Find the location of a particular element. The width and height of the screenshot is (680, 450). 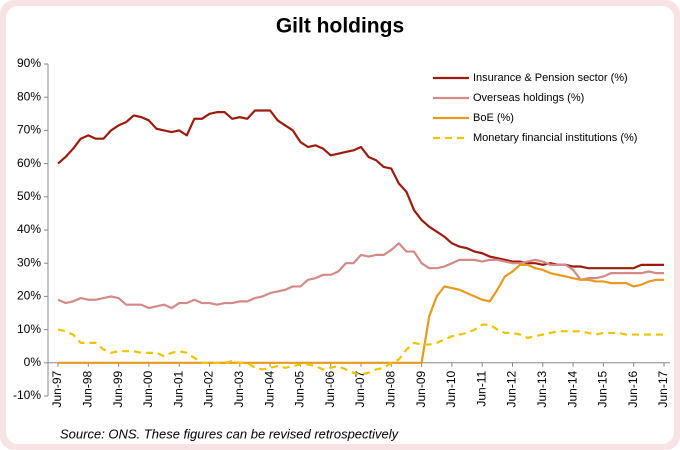

x-tick-label: Jun-00 is located at coordinates (148, 388).